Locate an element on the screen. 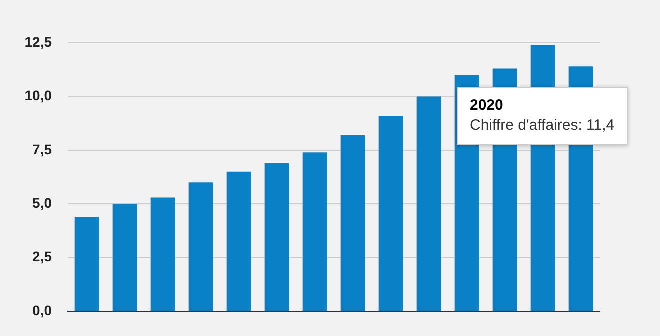 Image resolution: width=660 pixels, height=336 pixels. y-tick-label: 12,5 is located at coordinates (38, 42).